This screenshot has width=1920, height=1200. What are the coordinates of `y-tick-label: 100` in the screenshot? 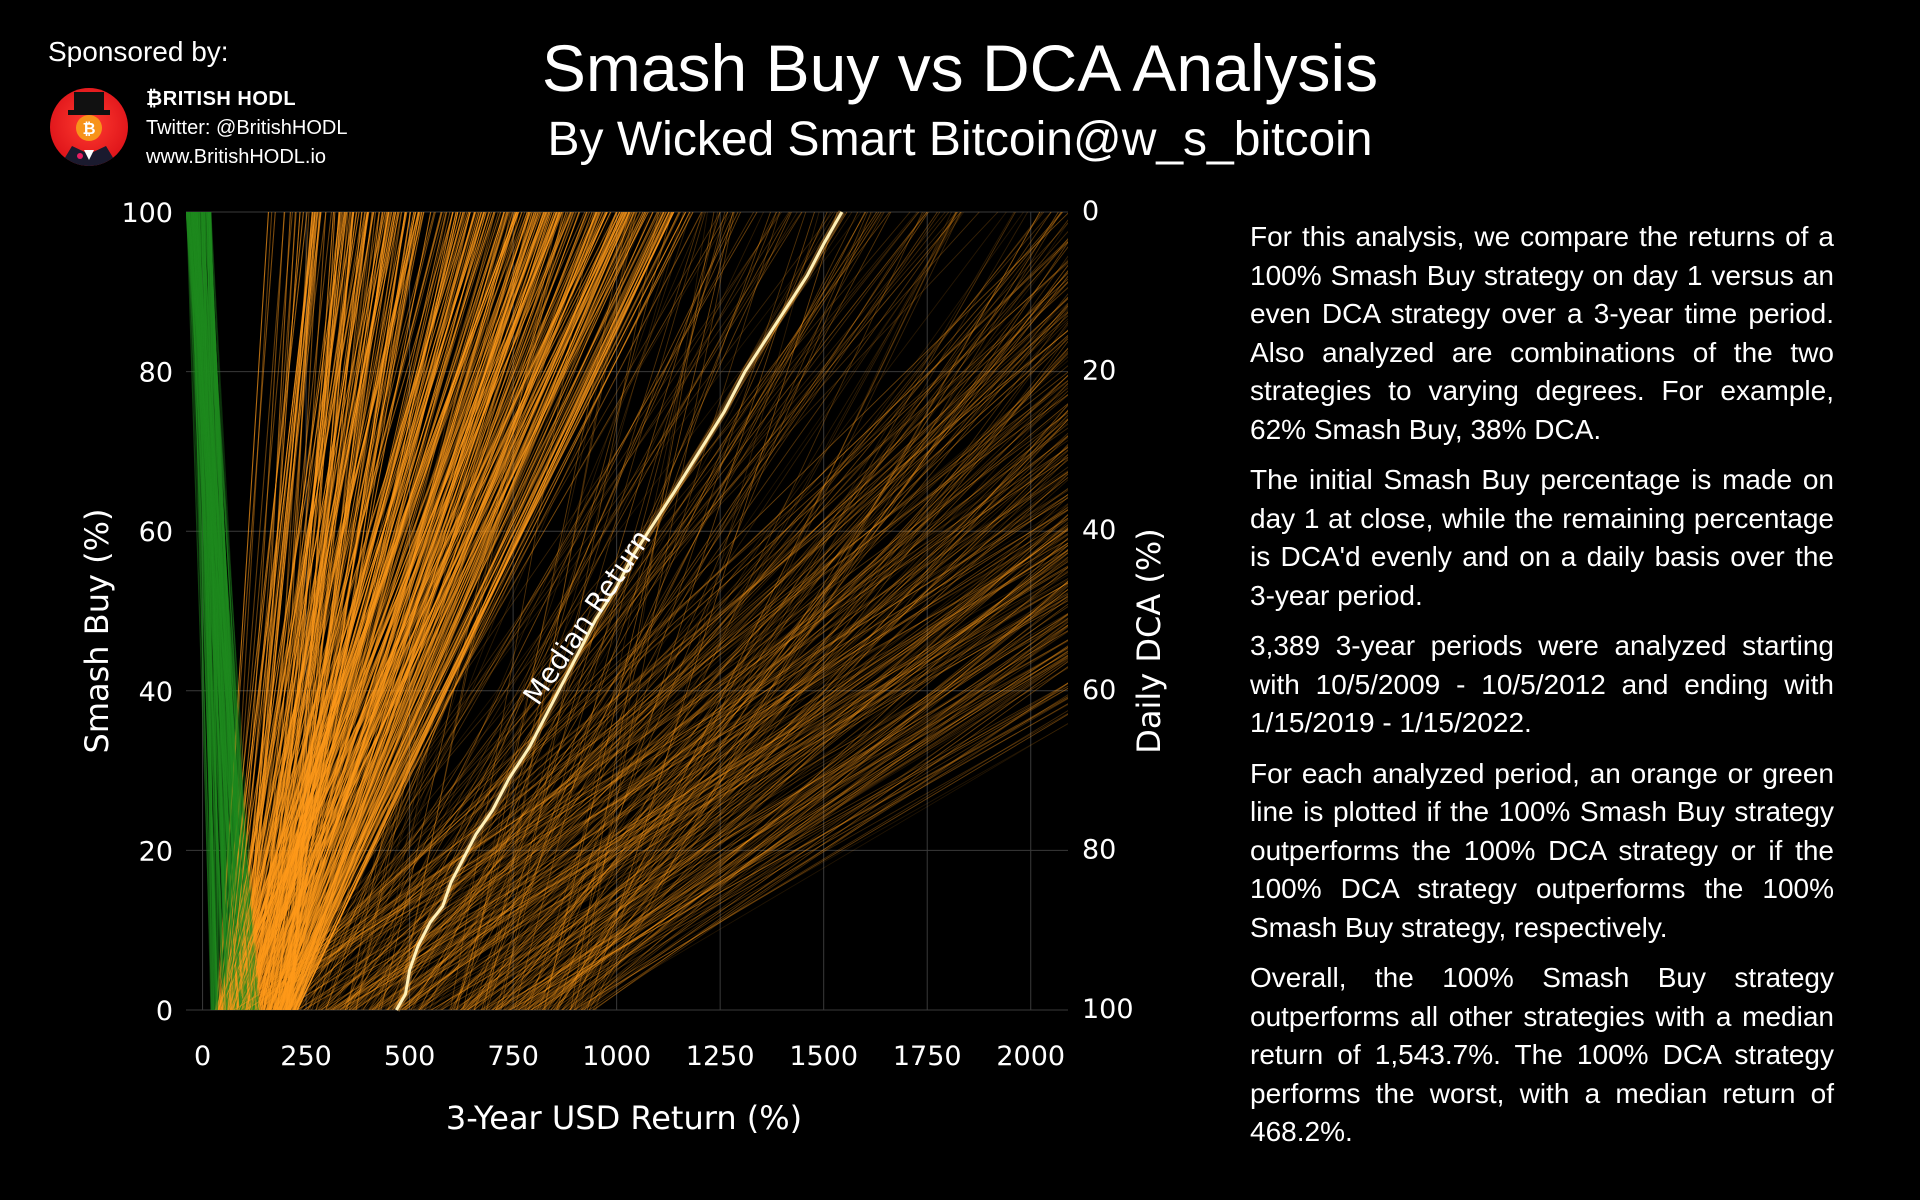 It's located at (147, 213).